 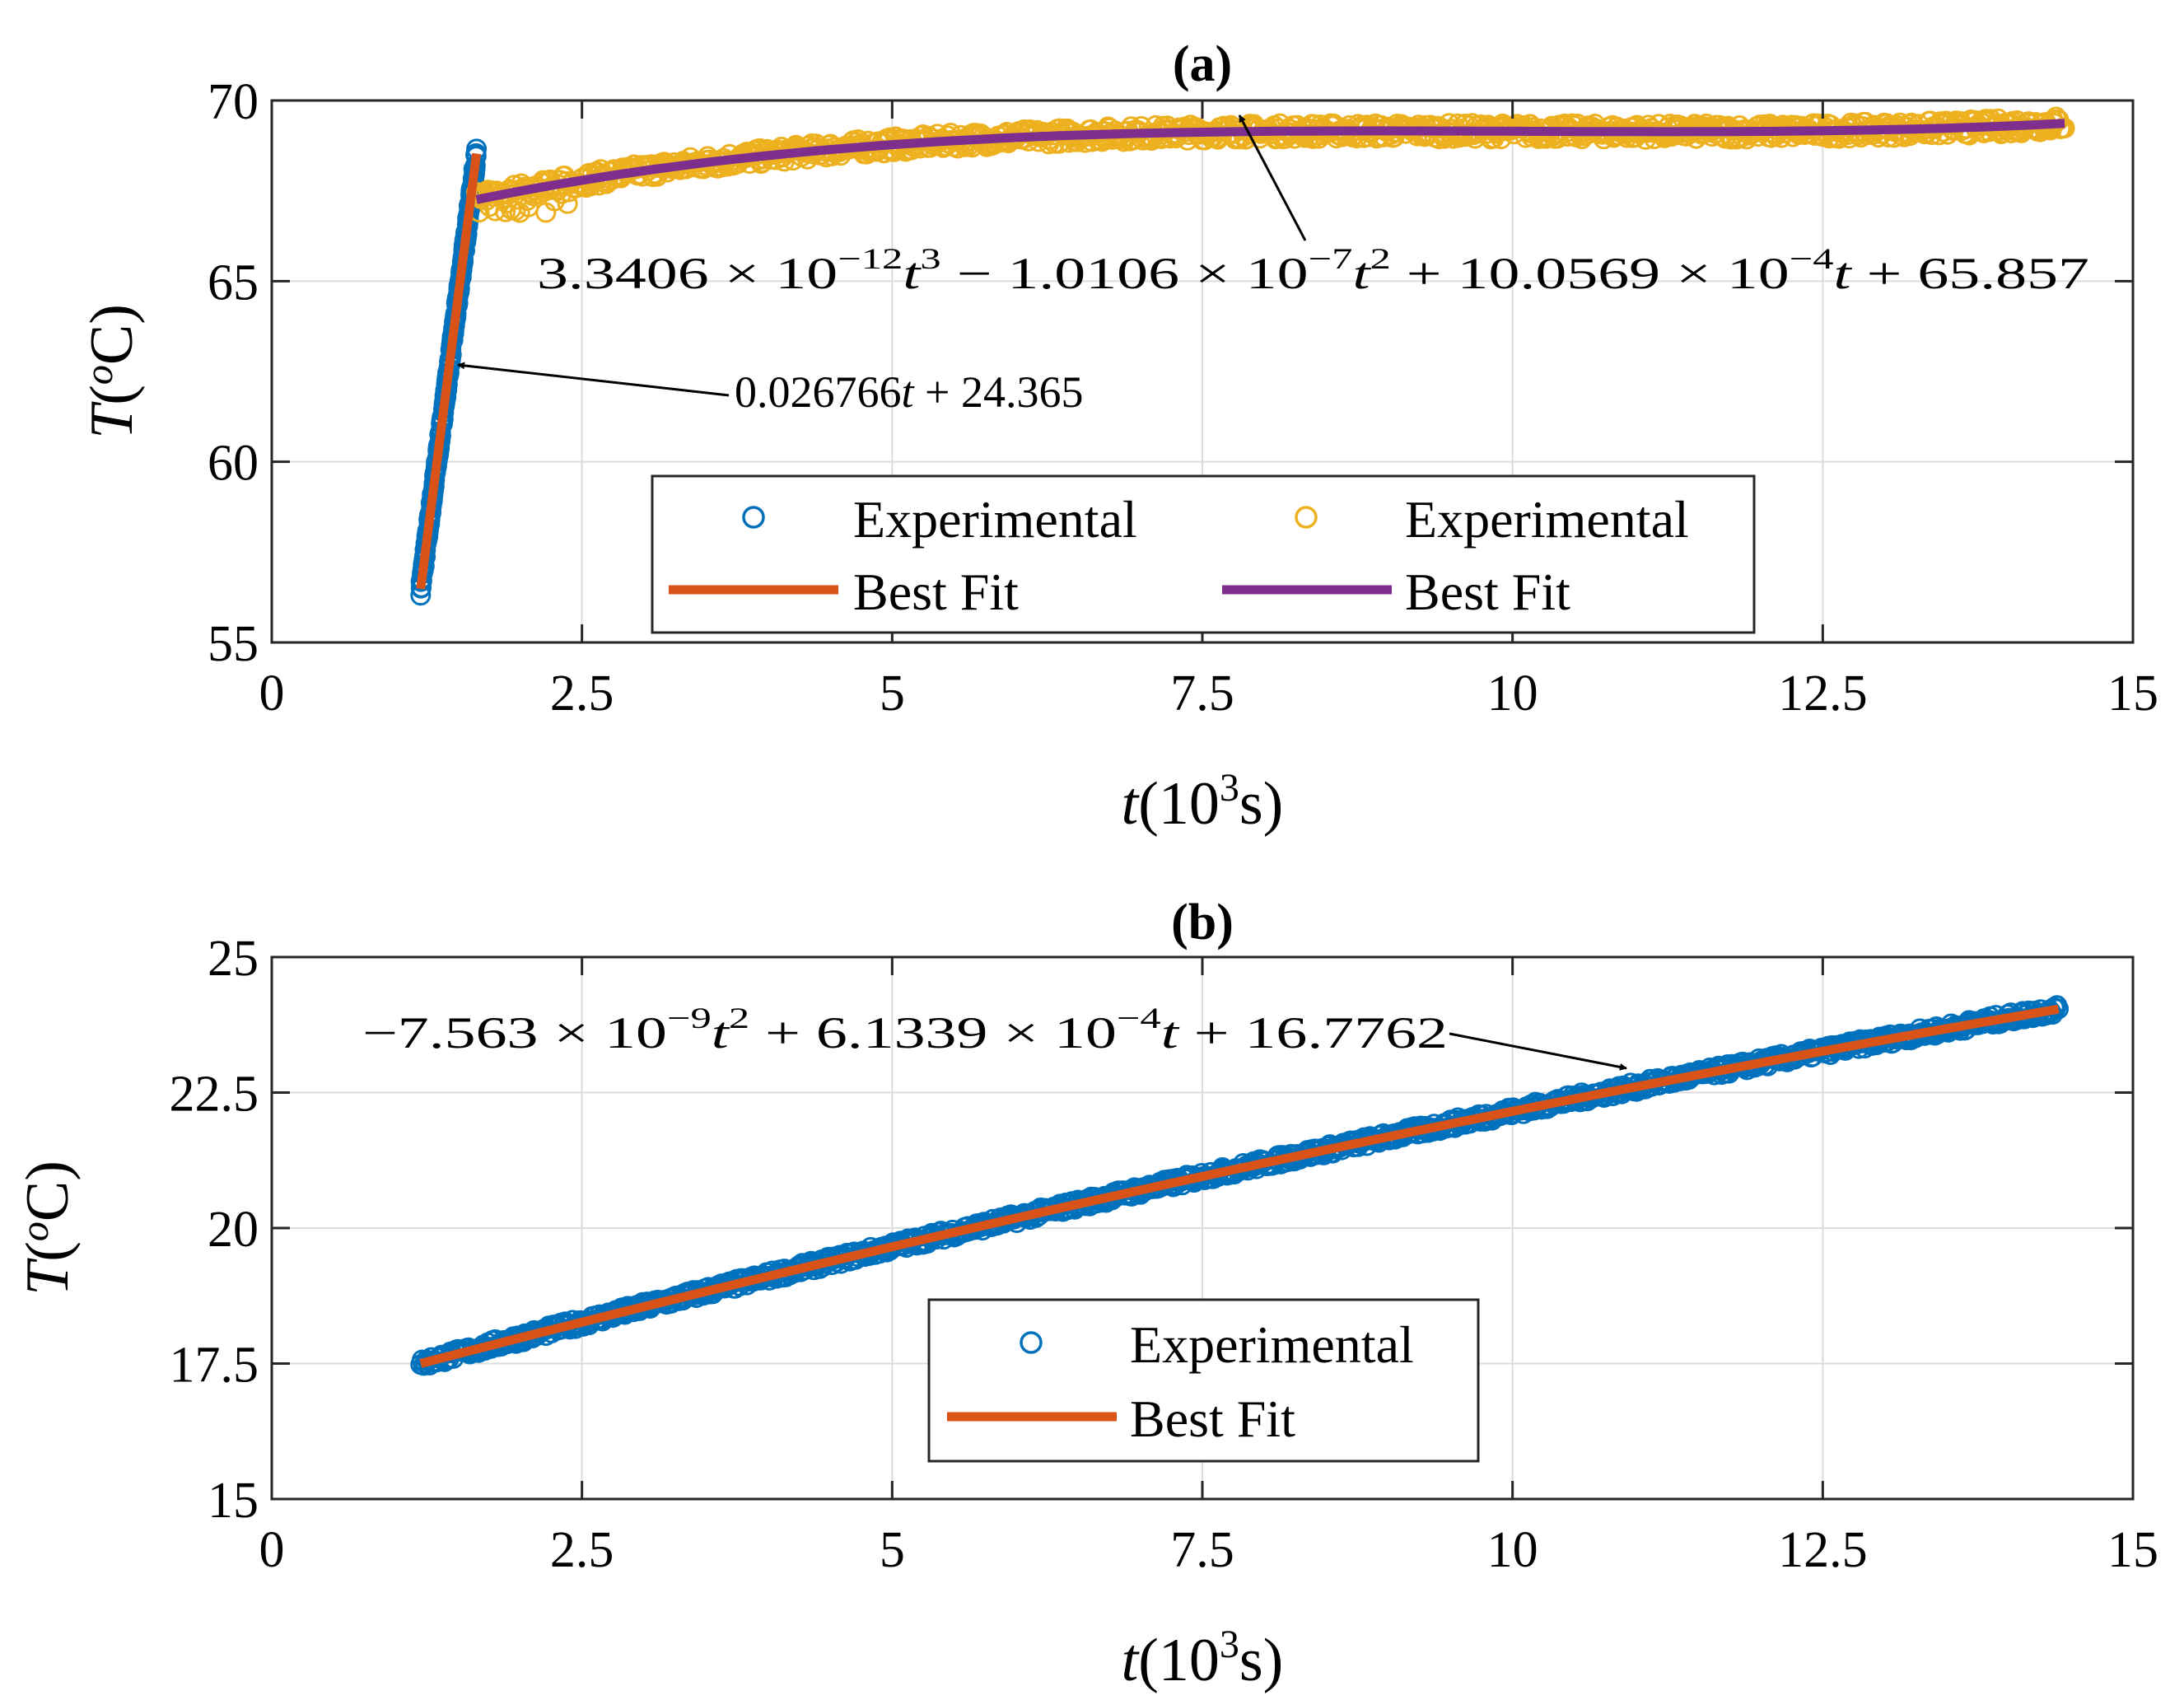 I want to click on panel-b-legend-label-exp: Experimental, so click(x=1272, y=1344).